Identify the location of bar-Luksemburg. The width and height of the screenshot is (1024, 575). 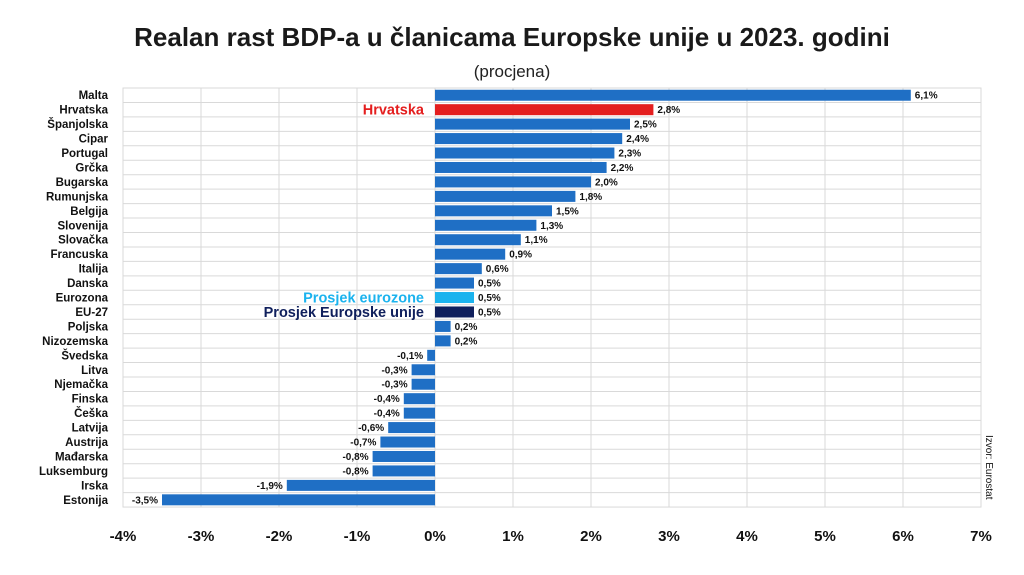
(403, 471).